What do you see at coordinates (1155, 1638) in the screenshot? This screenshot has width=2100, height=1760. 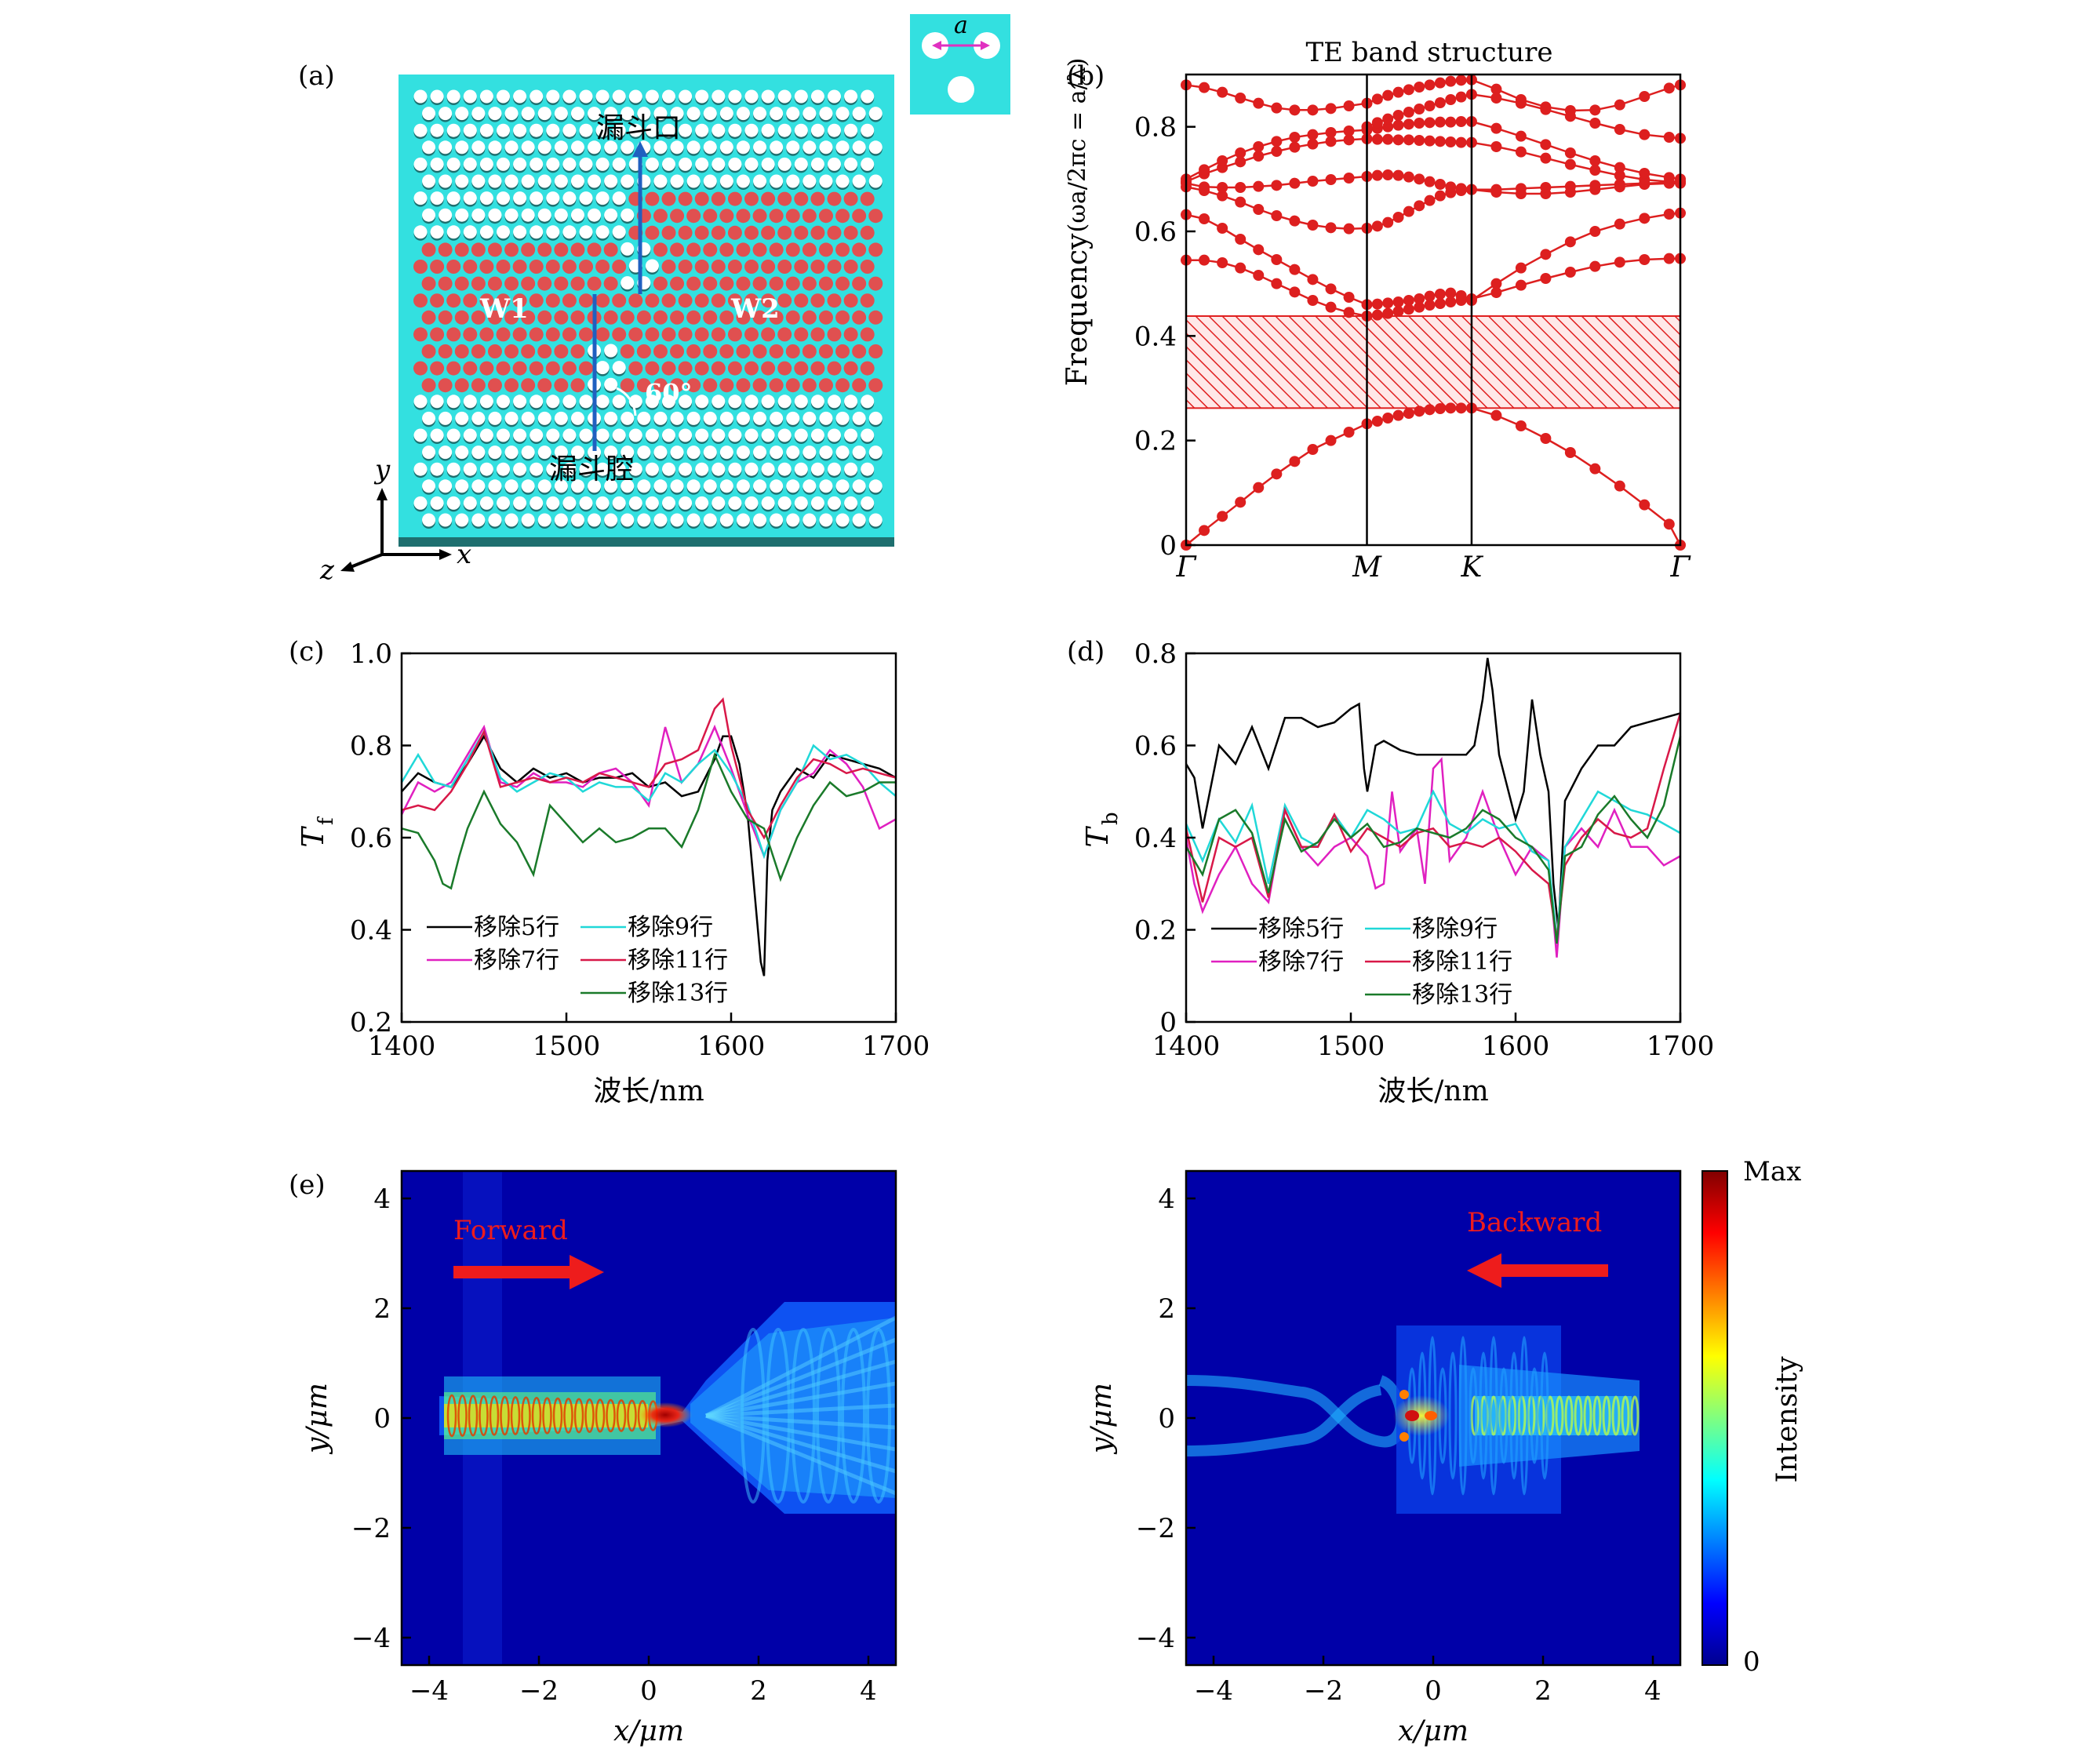 I see `map-y-tick-label: −4` at bounding box center [1155, 1638].